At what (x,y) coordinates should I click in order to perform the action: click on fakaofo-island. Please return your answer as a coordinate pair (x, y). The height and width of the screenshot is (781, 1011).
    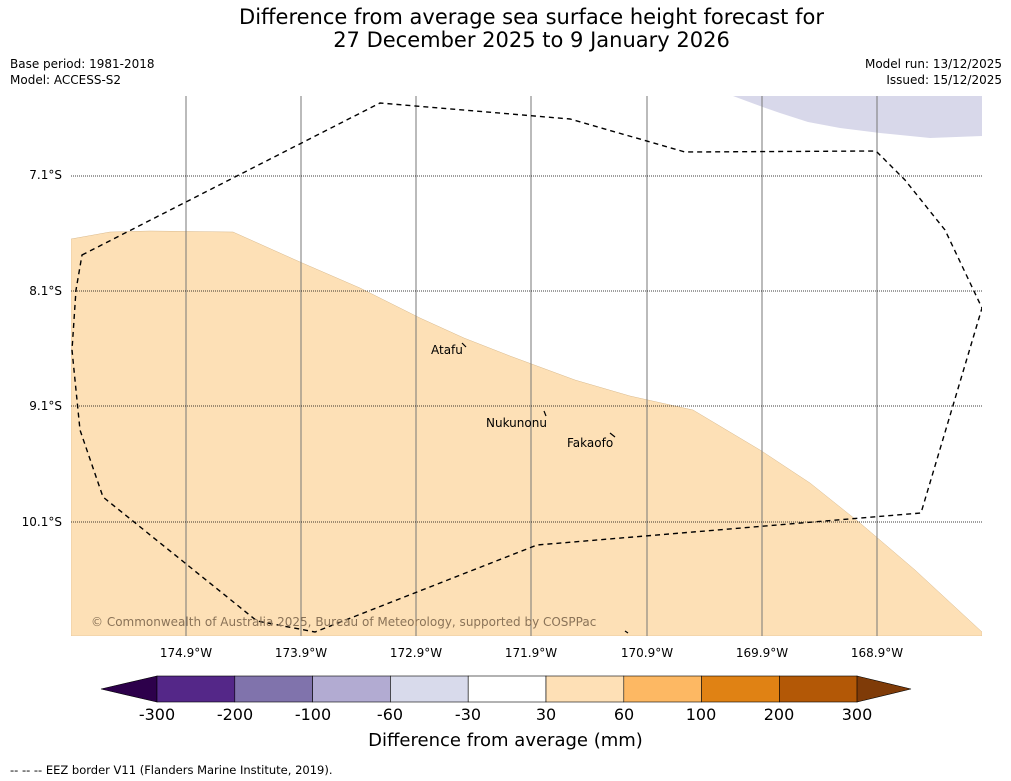
    Looking at the image, I should click on (612, 435).